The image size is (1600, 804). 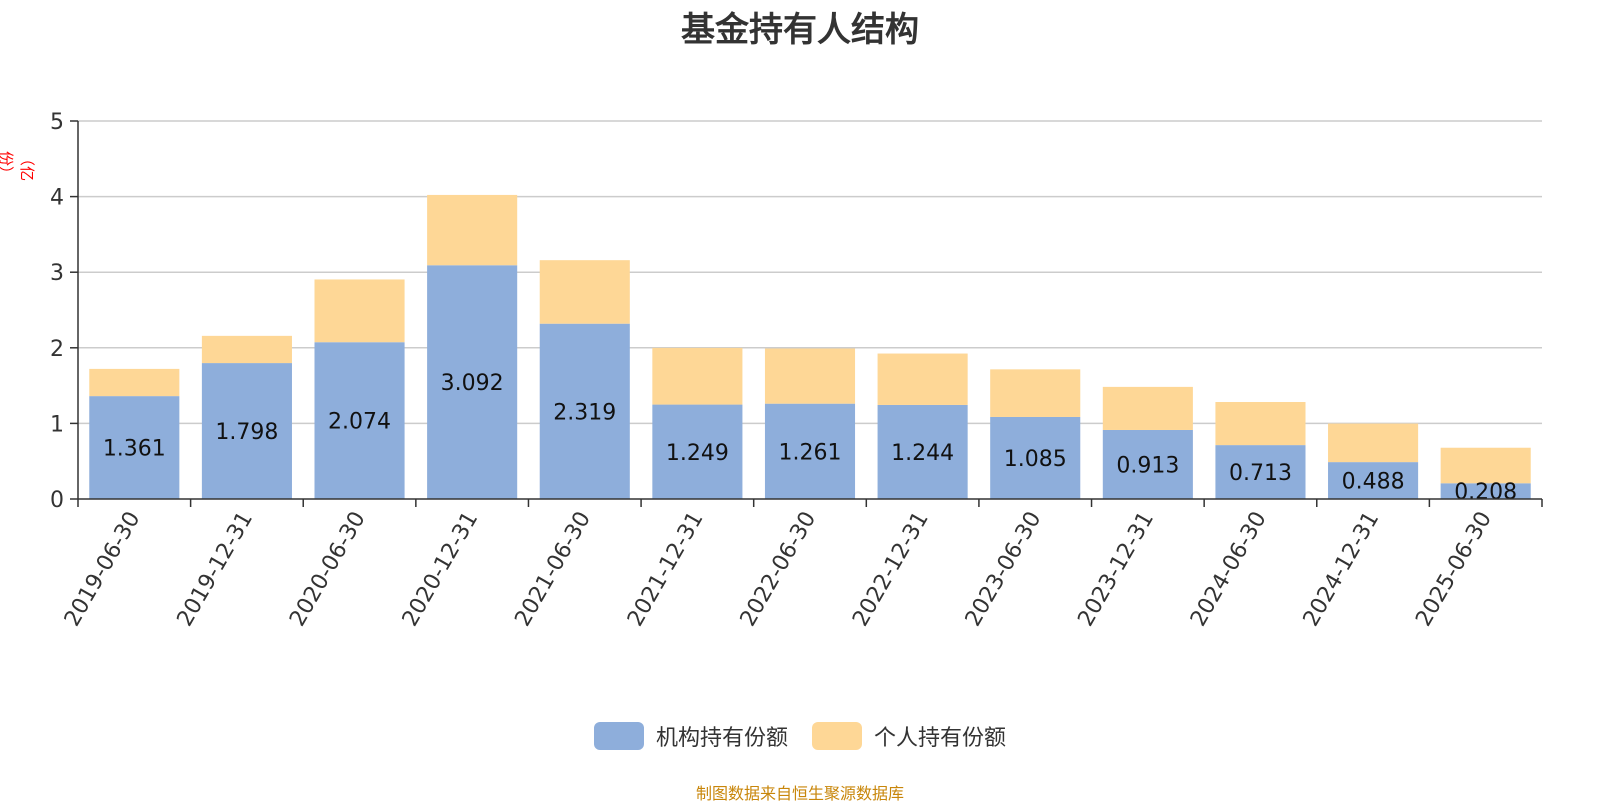 I want to click on legend: 机构持有份额 个人持有份额, so click(x=800, y=736).